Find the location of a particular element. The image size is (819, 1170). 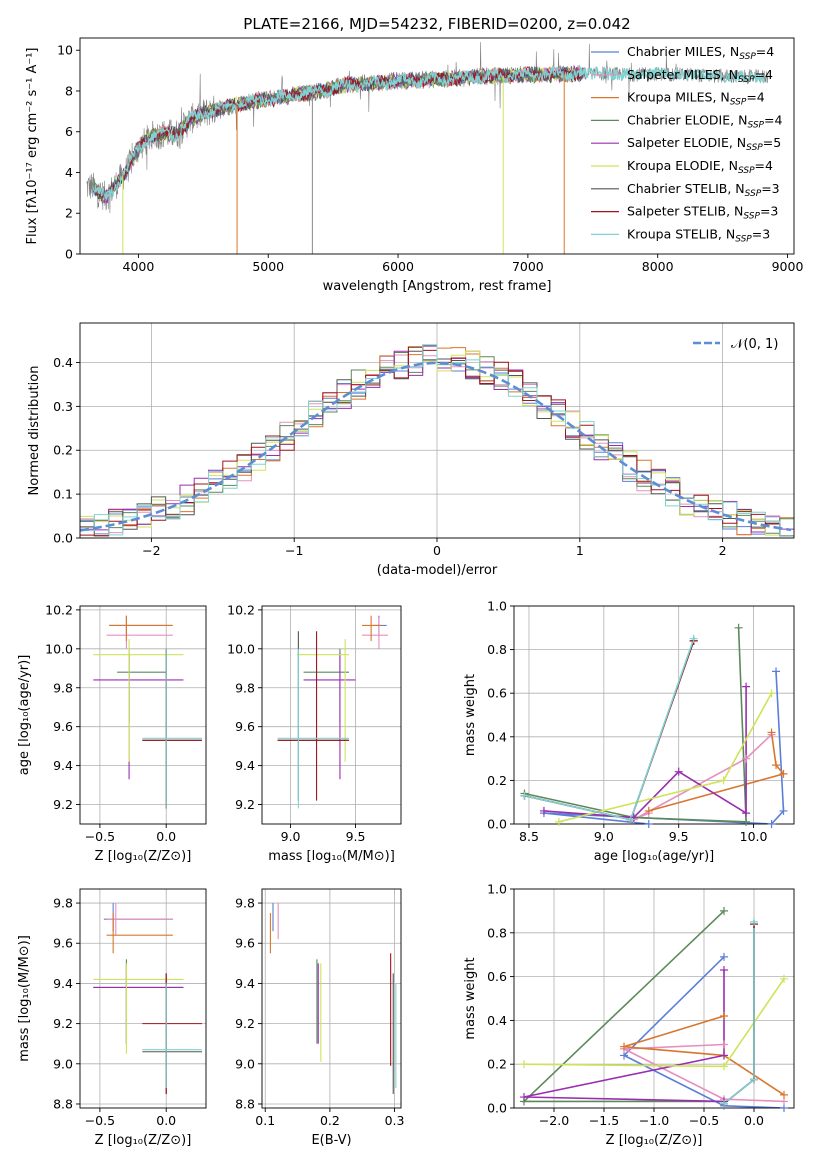

legend-entry: Chabrier MILES, NSSP=4 is located at coordinates (700, 53).